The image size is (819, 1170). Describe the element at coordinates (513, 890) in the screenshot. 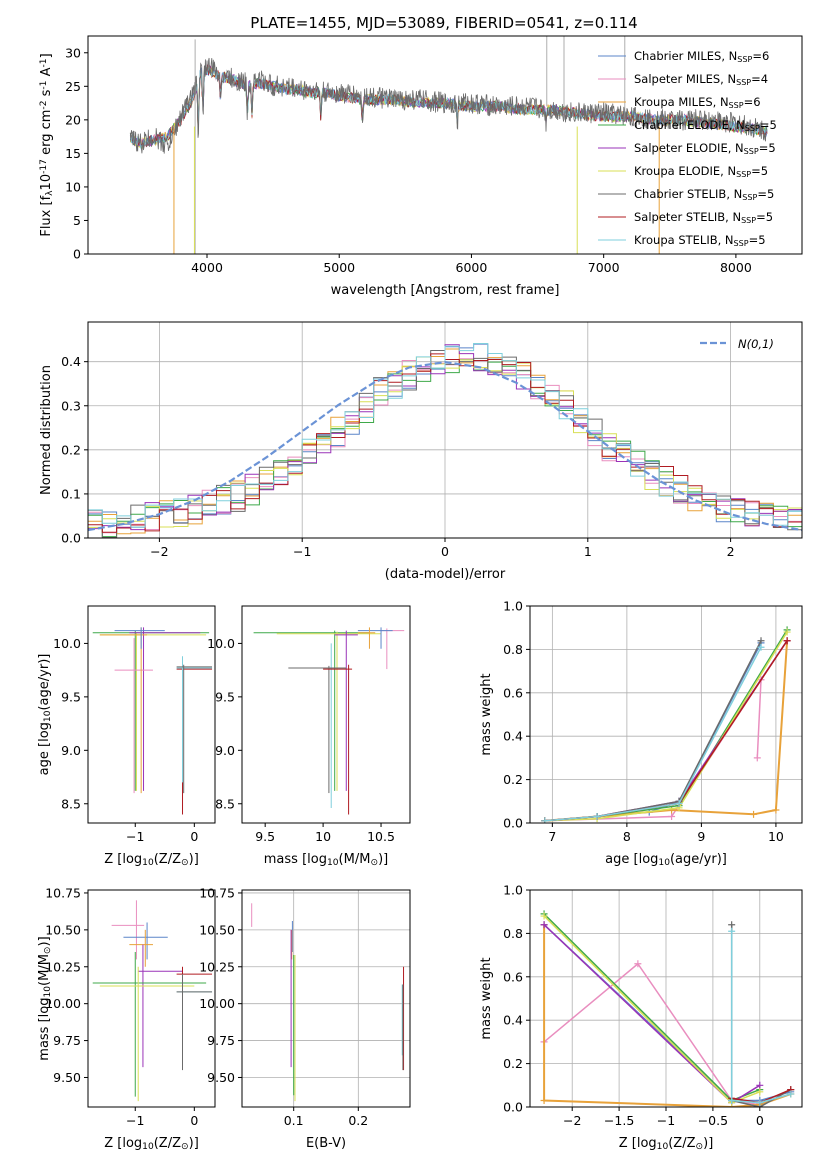

I see `y-tick-label: 1.0` at that location.